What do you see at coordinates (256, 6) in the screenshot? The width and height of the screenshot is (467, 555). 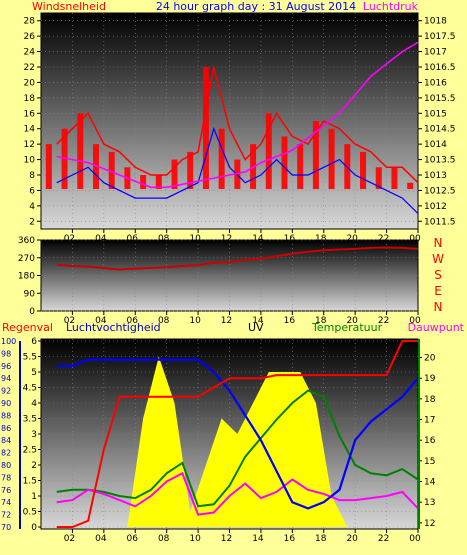 I see `chart-title: 24 hour graph day : 31 August 2014` at bounding box center [256, 6].